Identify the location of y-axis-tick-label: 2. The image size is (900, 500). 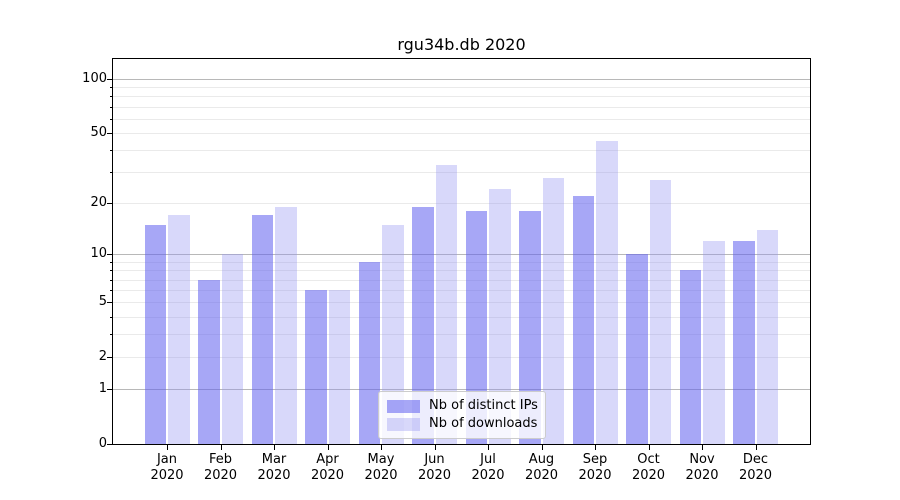
(102, 357).